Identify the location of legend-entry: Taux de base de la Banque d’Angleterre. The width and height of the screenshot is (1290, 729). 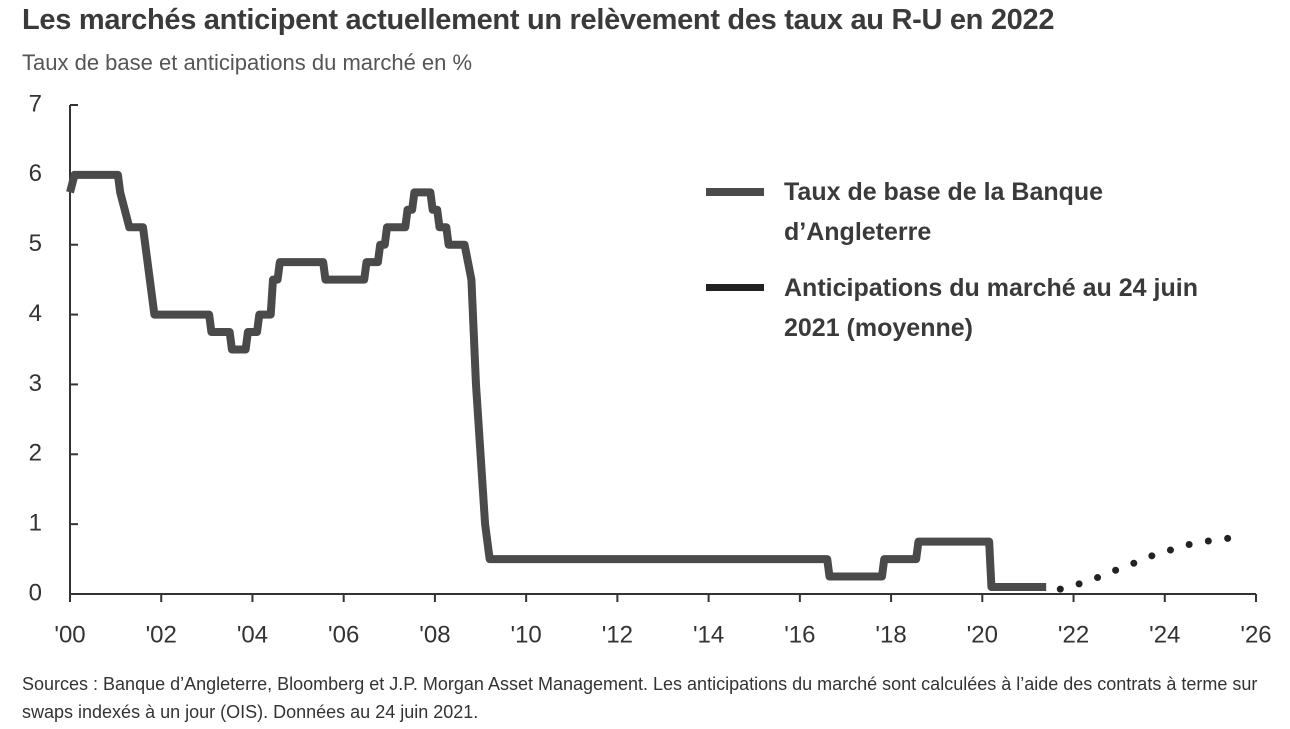
(965, 212).